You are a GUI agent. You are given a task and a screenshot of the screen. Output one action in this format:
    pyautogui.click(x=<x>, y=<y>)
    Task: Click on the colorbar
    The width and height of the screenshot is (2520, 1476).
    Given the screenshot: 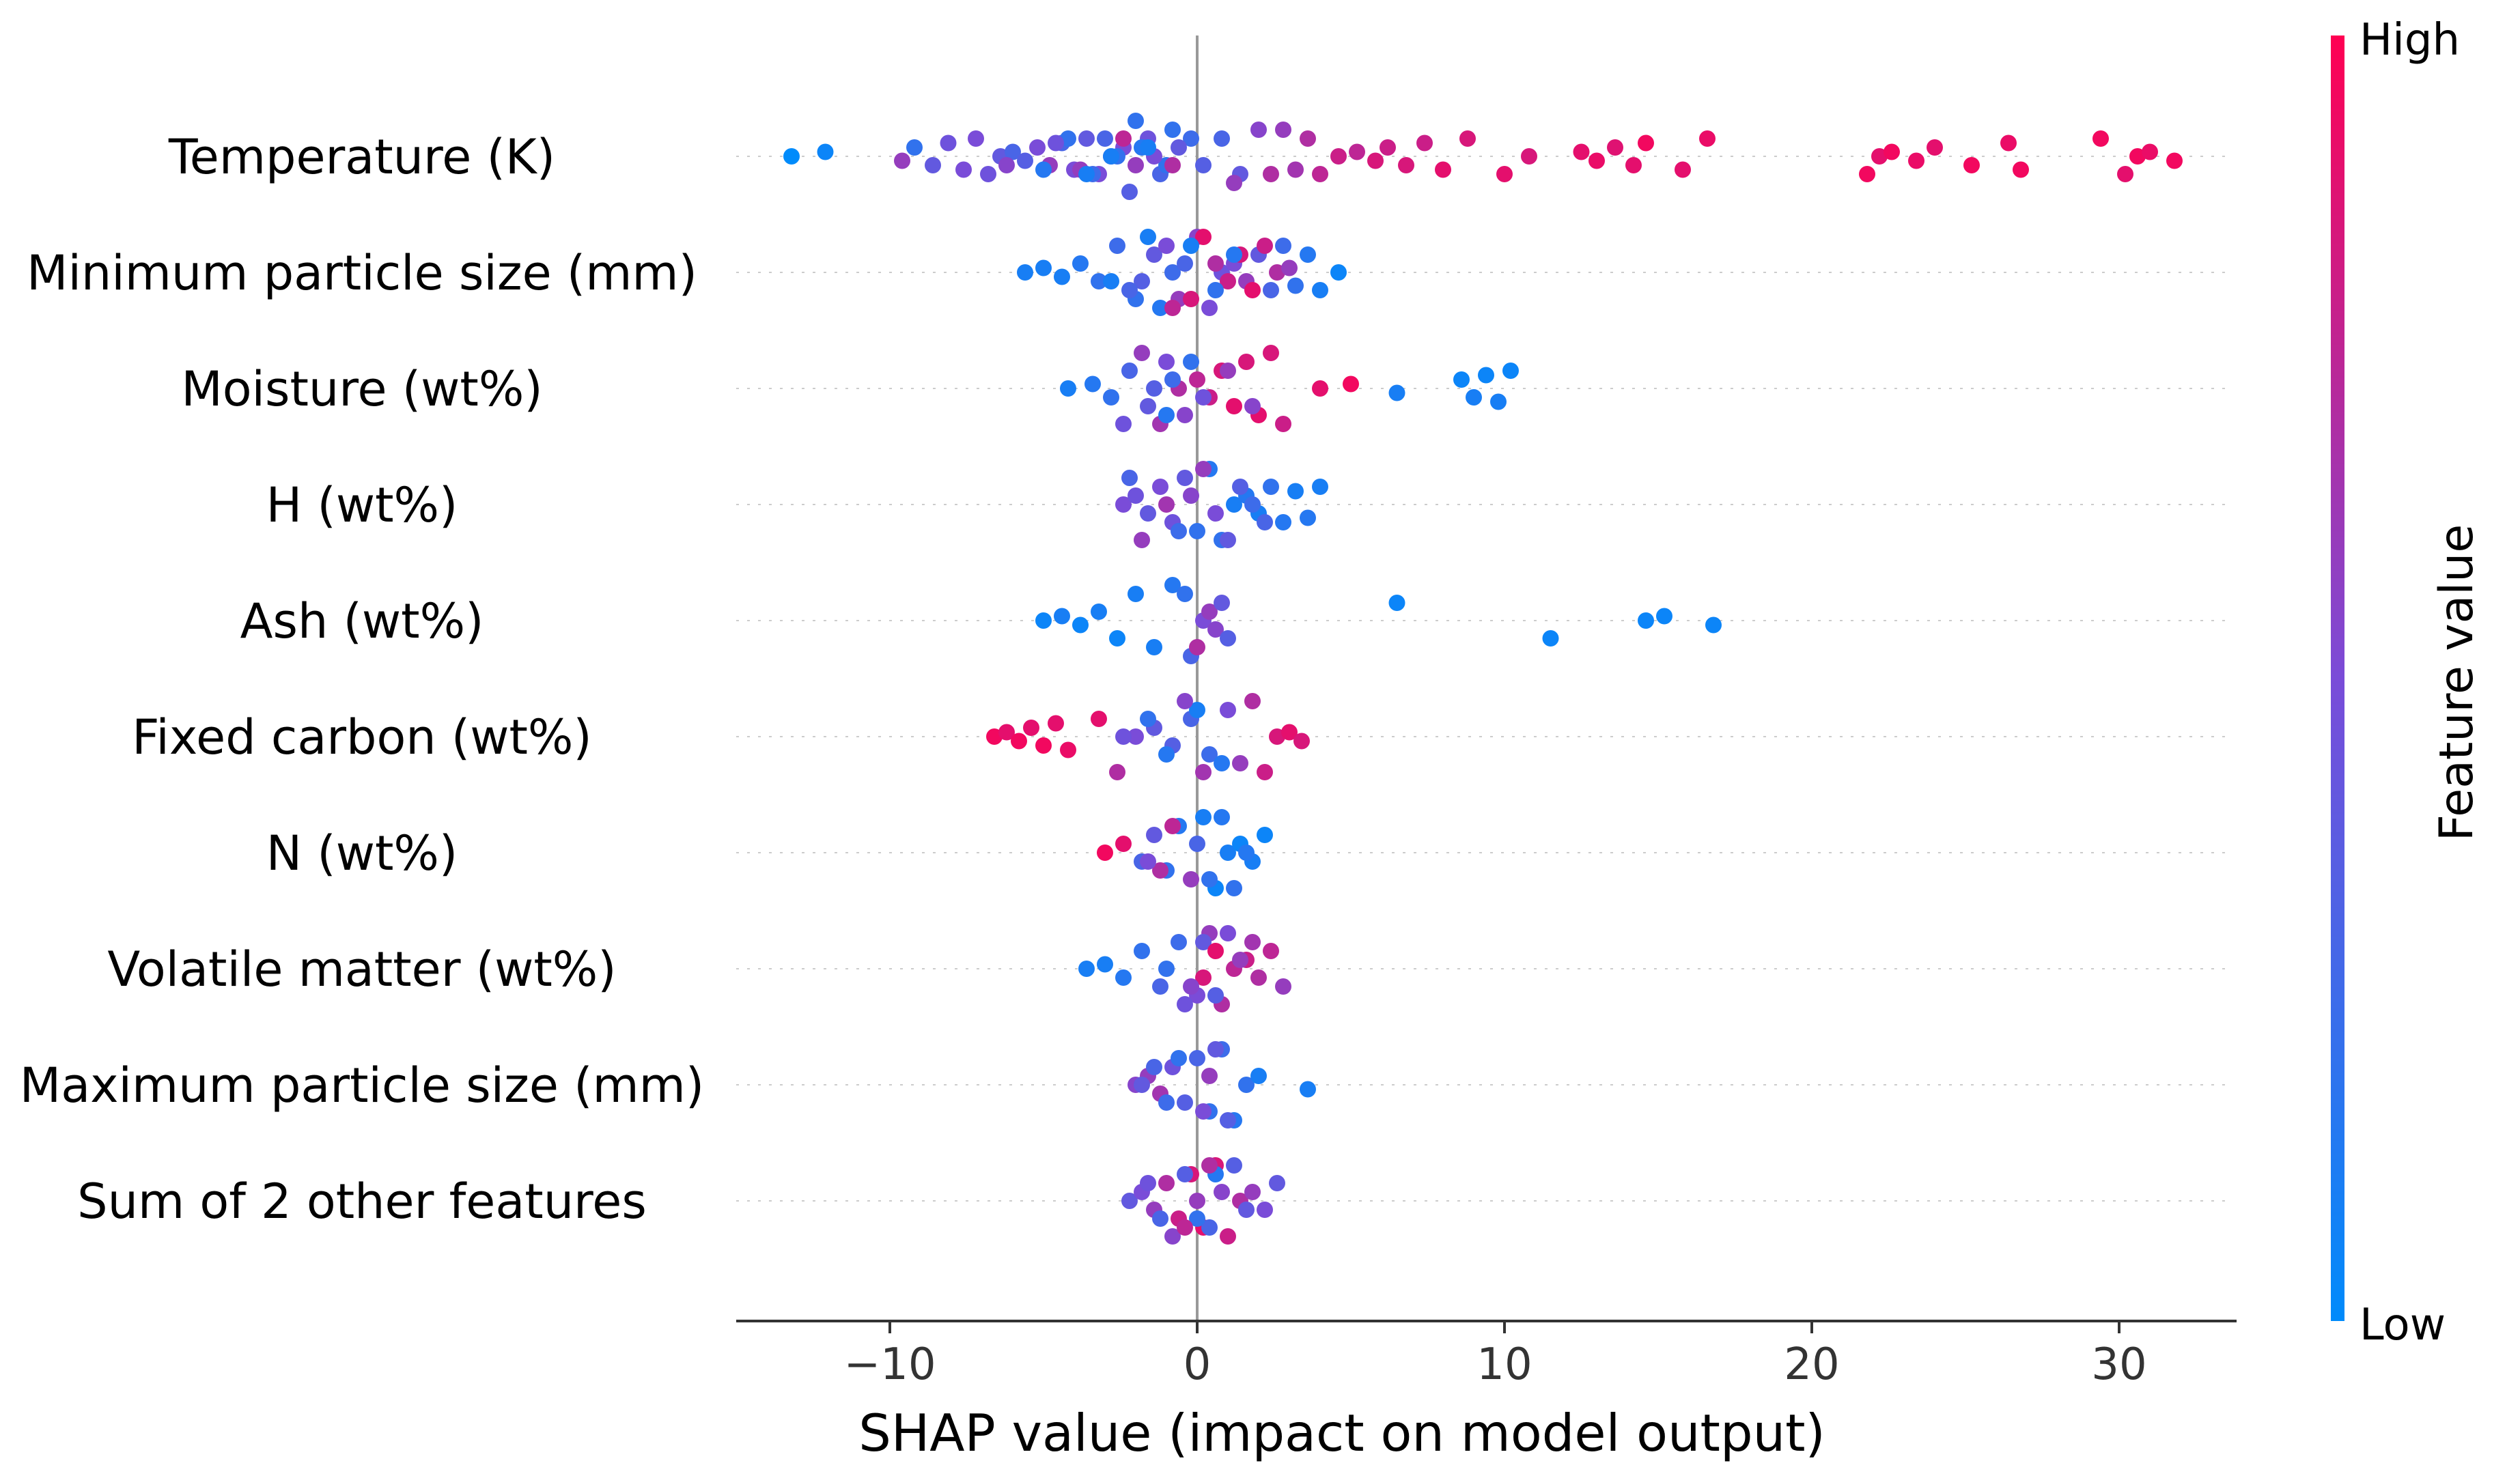 What is the action you would take?
    pyautogui.click(x=2337, y=678)
    